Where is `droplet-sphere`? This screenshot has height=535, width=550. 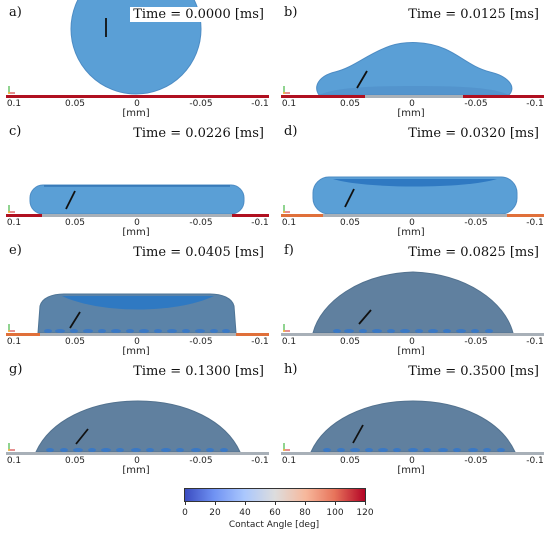 droplet-sphere is located at coordinates (136, 47).